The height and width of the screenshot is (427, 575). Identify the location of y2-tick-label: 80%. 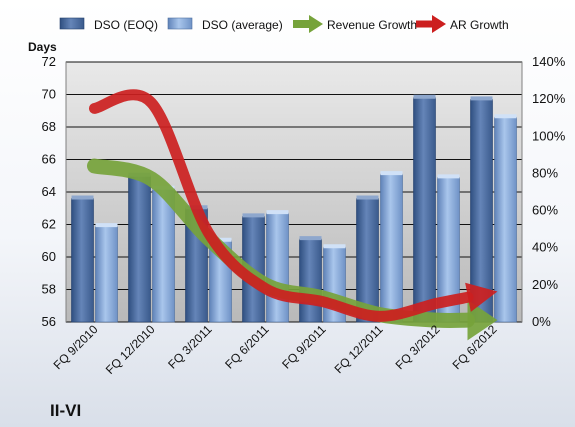
(545, 172).